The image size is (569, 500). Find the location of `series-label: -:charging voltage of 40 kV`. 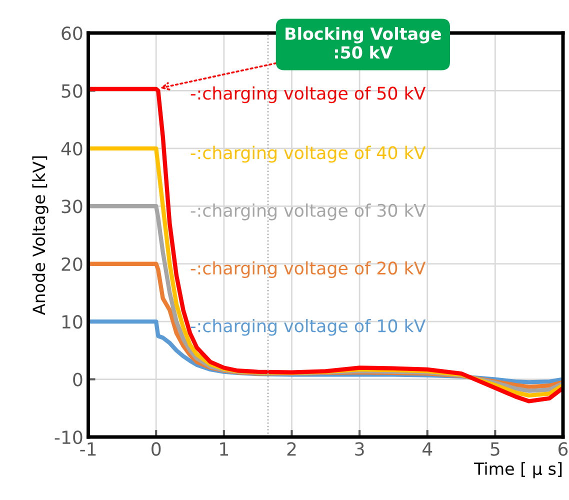

series-label: -:charging voltage of 40 kV is located at coordinates (308, 154).